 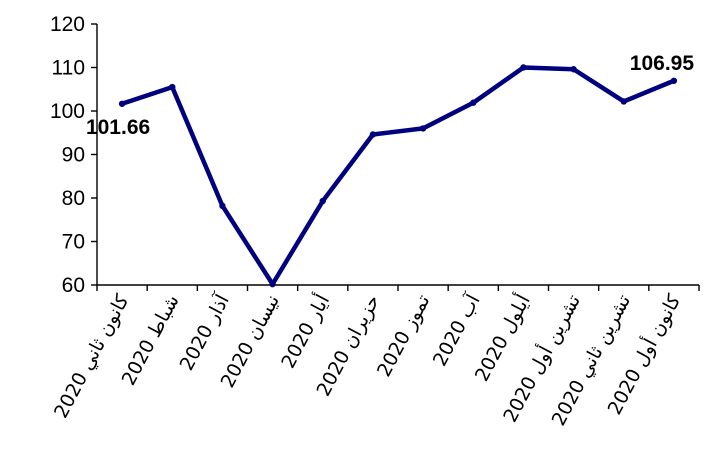 I want to click on data-label: 106.95, so click(x=662, y=63).